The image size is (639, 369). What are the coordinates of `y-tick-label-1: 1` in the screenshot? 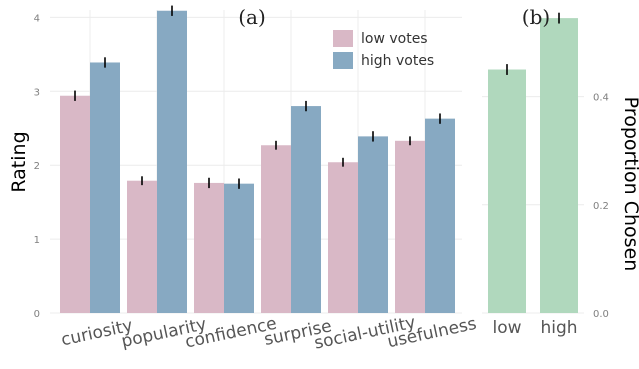 It's located at (37, 240).